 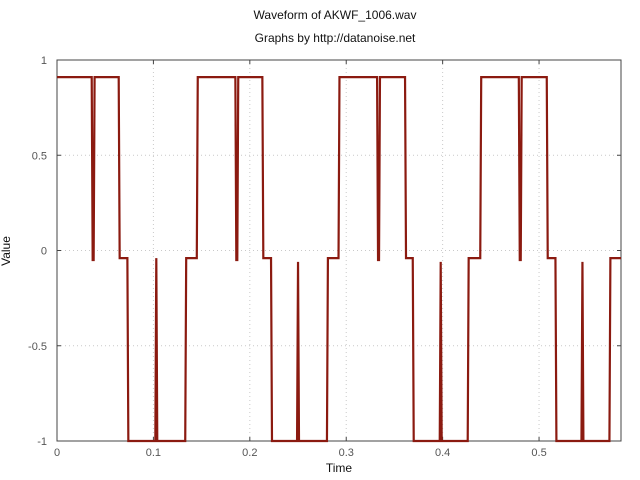 What do you see at coordinates (6, 251) in the screenshot?
I see `y-axis-label: Value` at bounding box center [6, 251].